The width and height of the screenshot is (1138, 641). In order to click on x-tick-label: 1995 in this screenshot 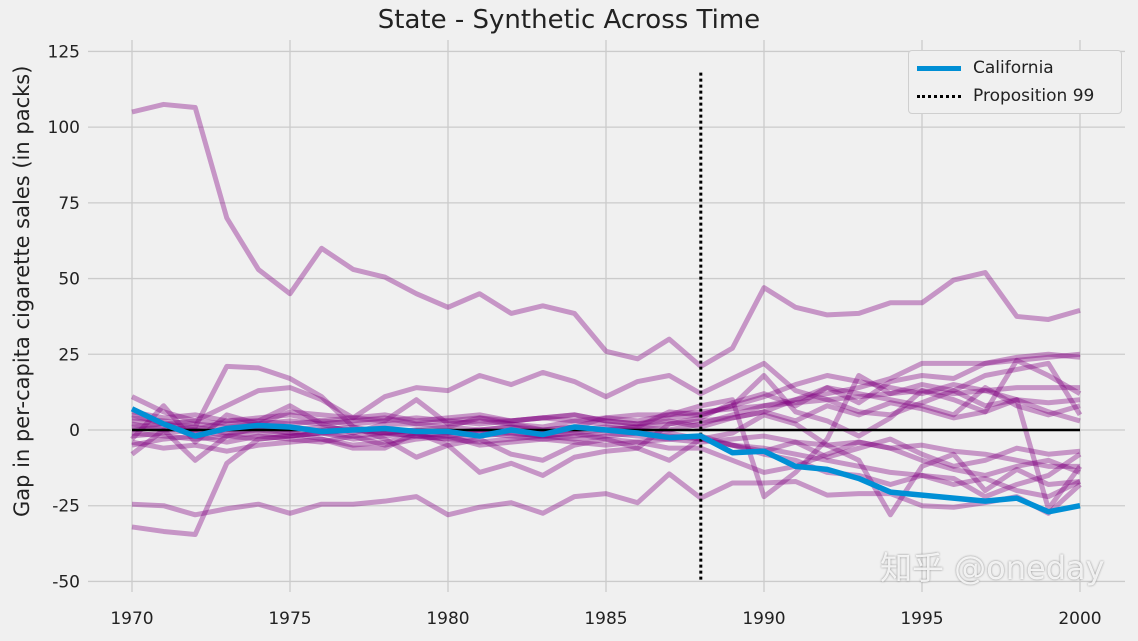, I will do `click(921, 619)`.